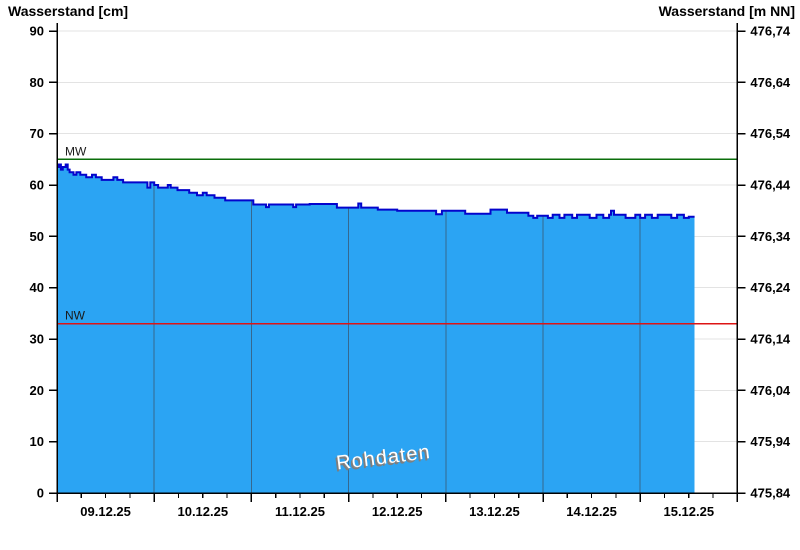 The height and width of the screenshot is (550, 800). I want to click on date-tick-label: 11.12.25, so click(300, 511).